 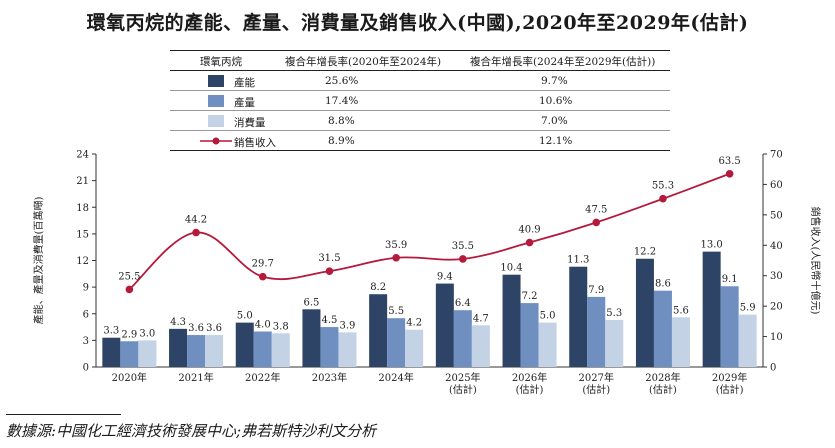 What do you see at coordinates (445, 277) in the screenshot?
I see `bar-data-label: 9.4` at bounding box center [445, 277].